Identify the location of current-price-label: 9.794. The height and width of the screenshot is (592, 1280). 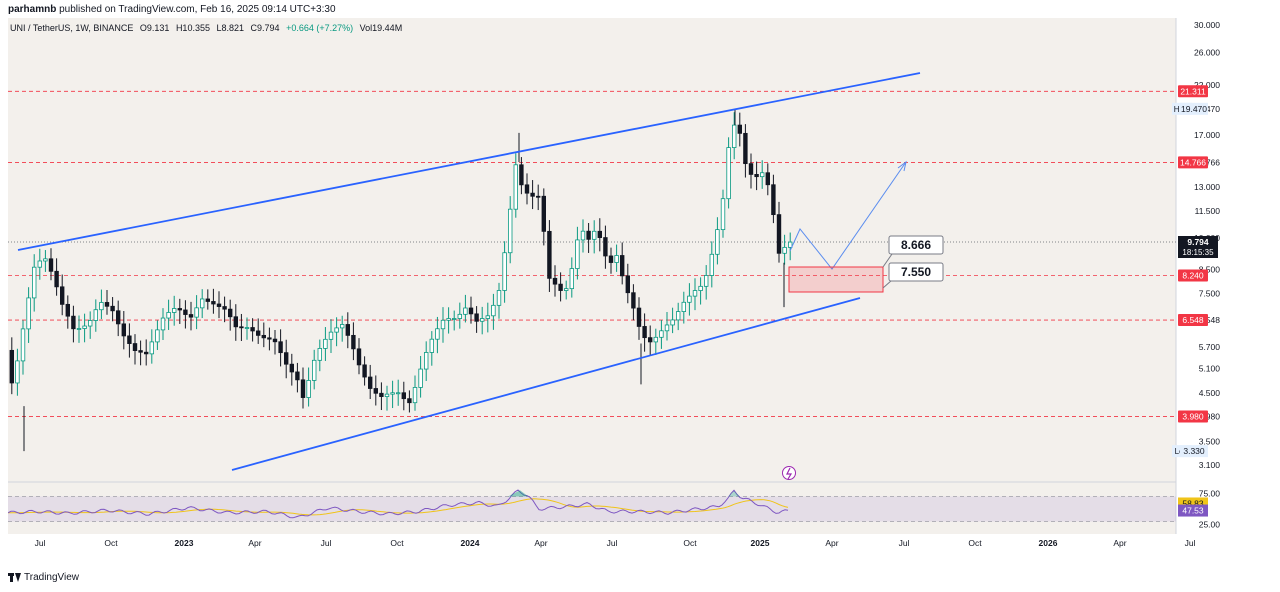
(1198, 242).